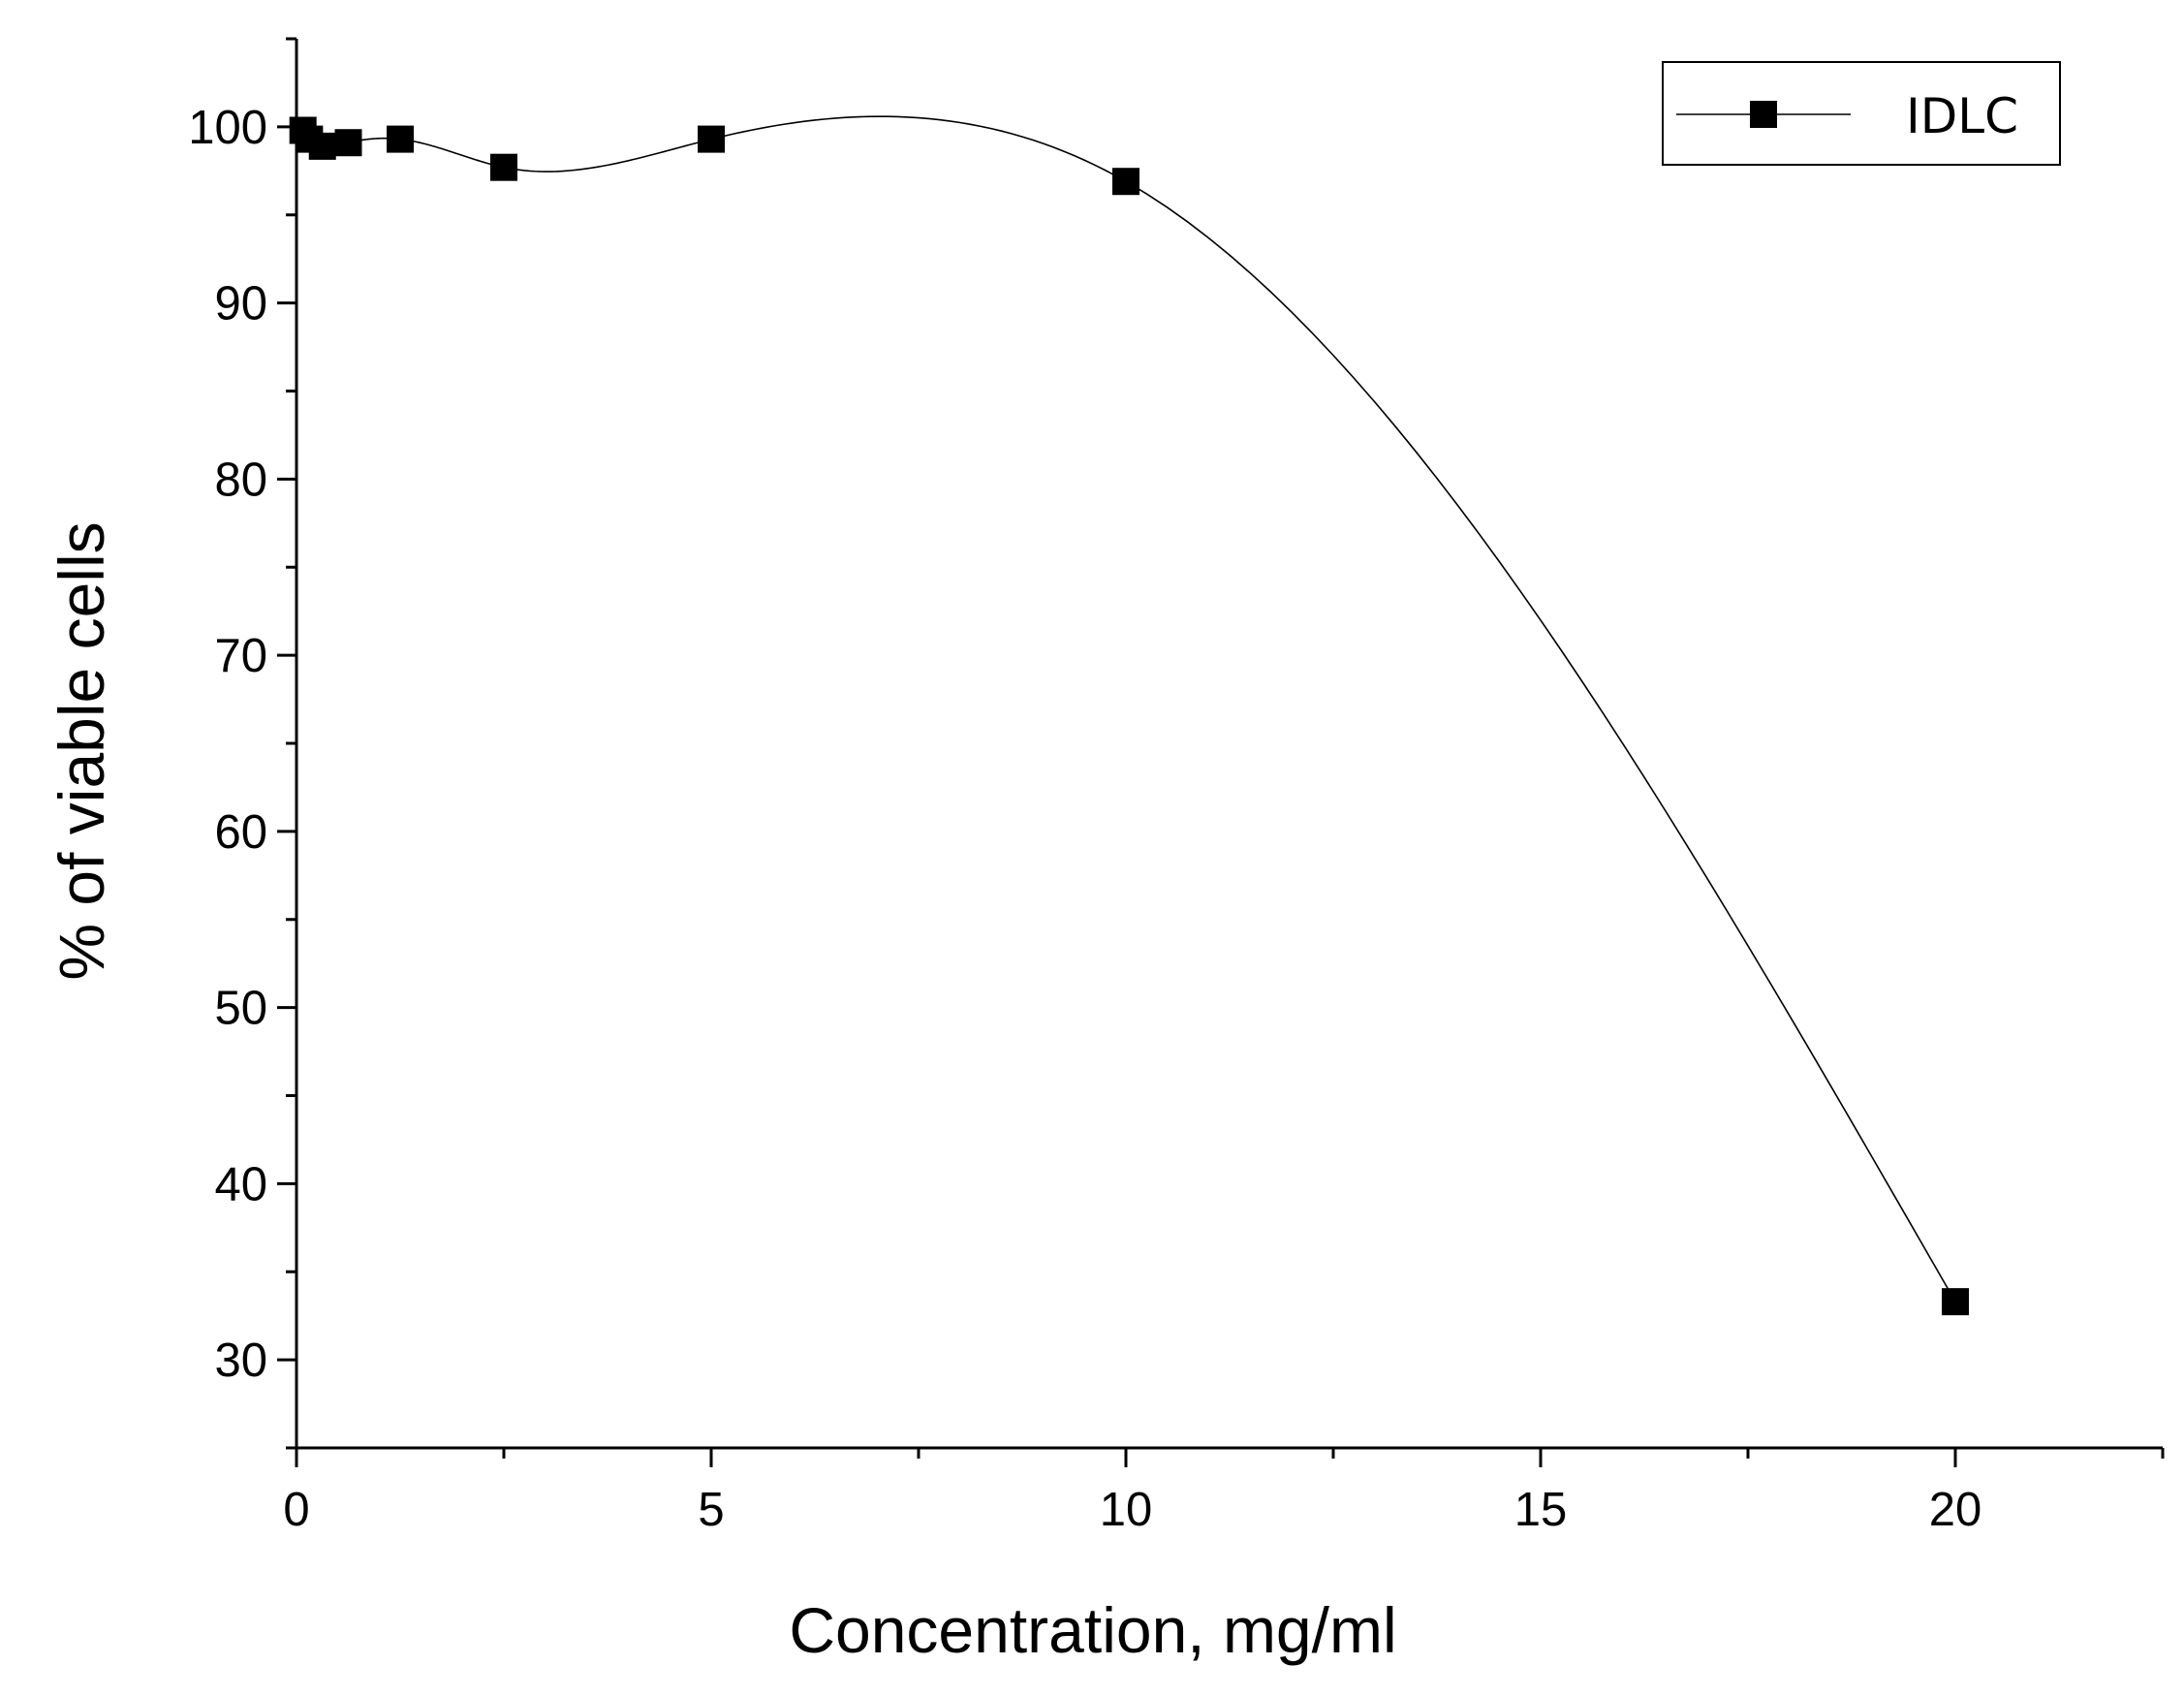  What do you see at coordinates (228, 128) in the screenshot?
I see `y-tick-label: 100` at bounding box center [228, 128].